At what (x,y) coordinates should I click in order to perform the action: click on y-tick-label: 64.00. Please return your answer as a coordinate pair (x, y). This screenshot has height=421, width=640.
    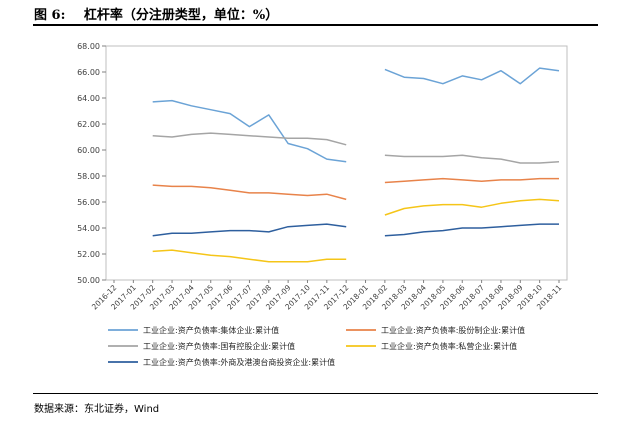
    Looking at the image, I should click on (88, 98).